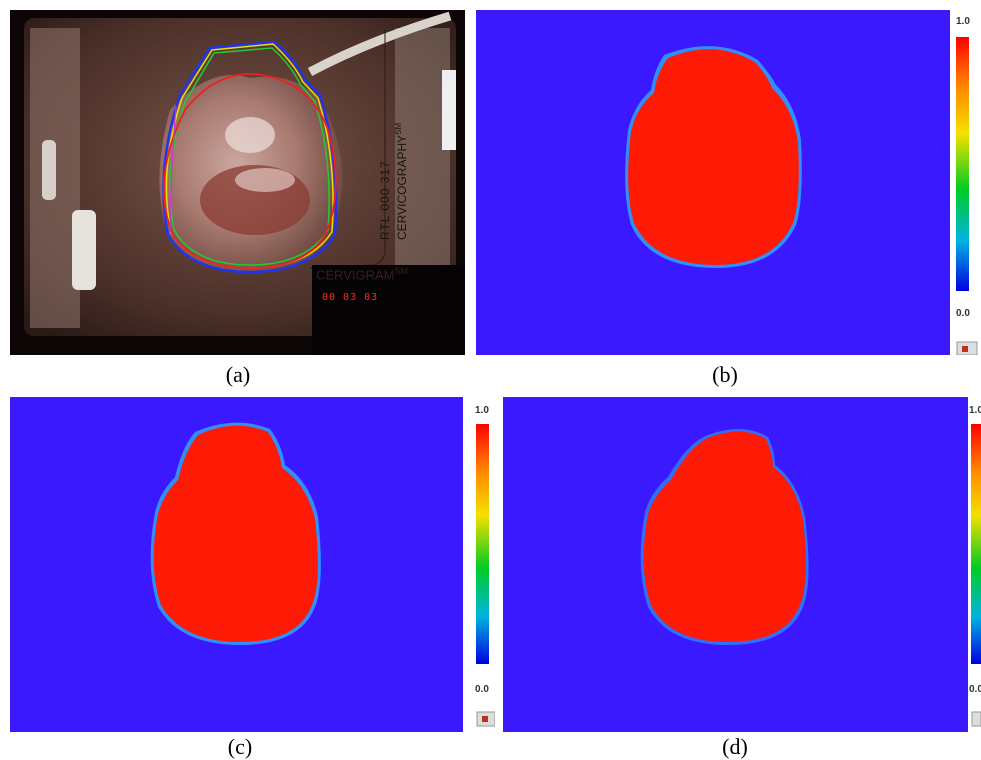 Image resolution: width=981 pixels, height=760 pixels. I want to click on photo-brand-text: CERVIGRAM, so click(355, 275).